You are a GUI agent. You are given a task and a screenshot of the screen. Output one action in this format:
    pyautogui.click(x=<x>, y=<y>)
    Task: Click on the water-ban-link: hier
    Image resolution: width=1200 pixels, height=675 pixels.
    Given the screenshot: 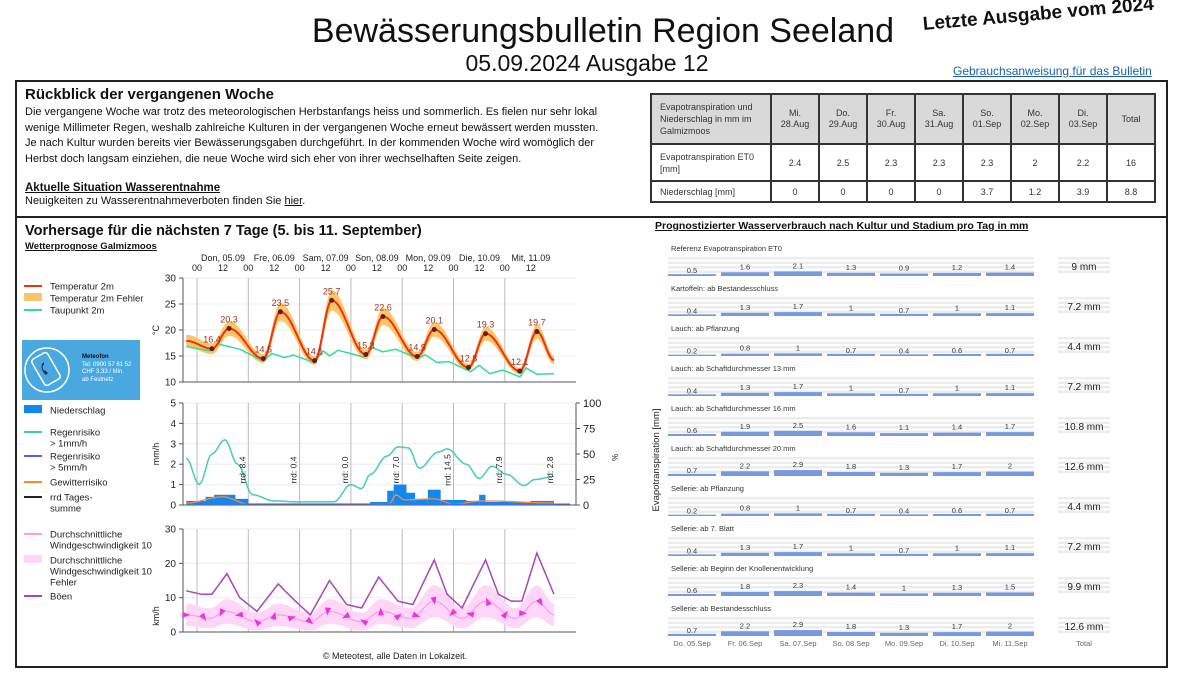 What is the action you would take?
    pyautogui.click(x=293, y=201)
    